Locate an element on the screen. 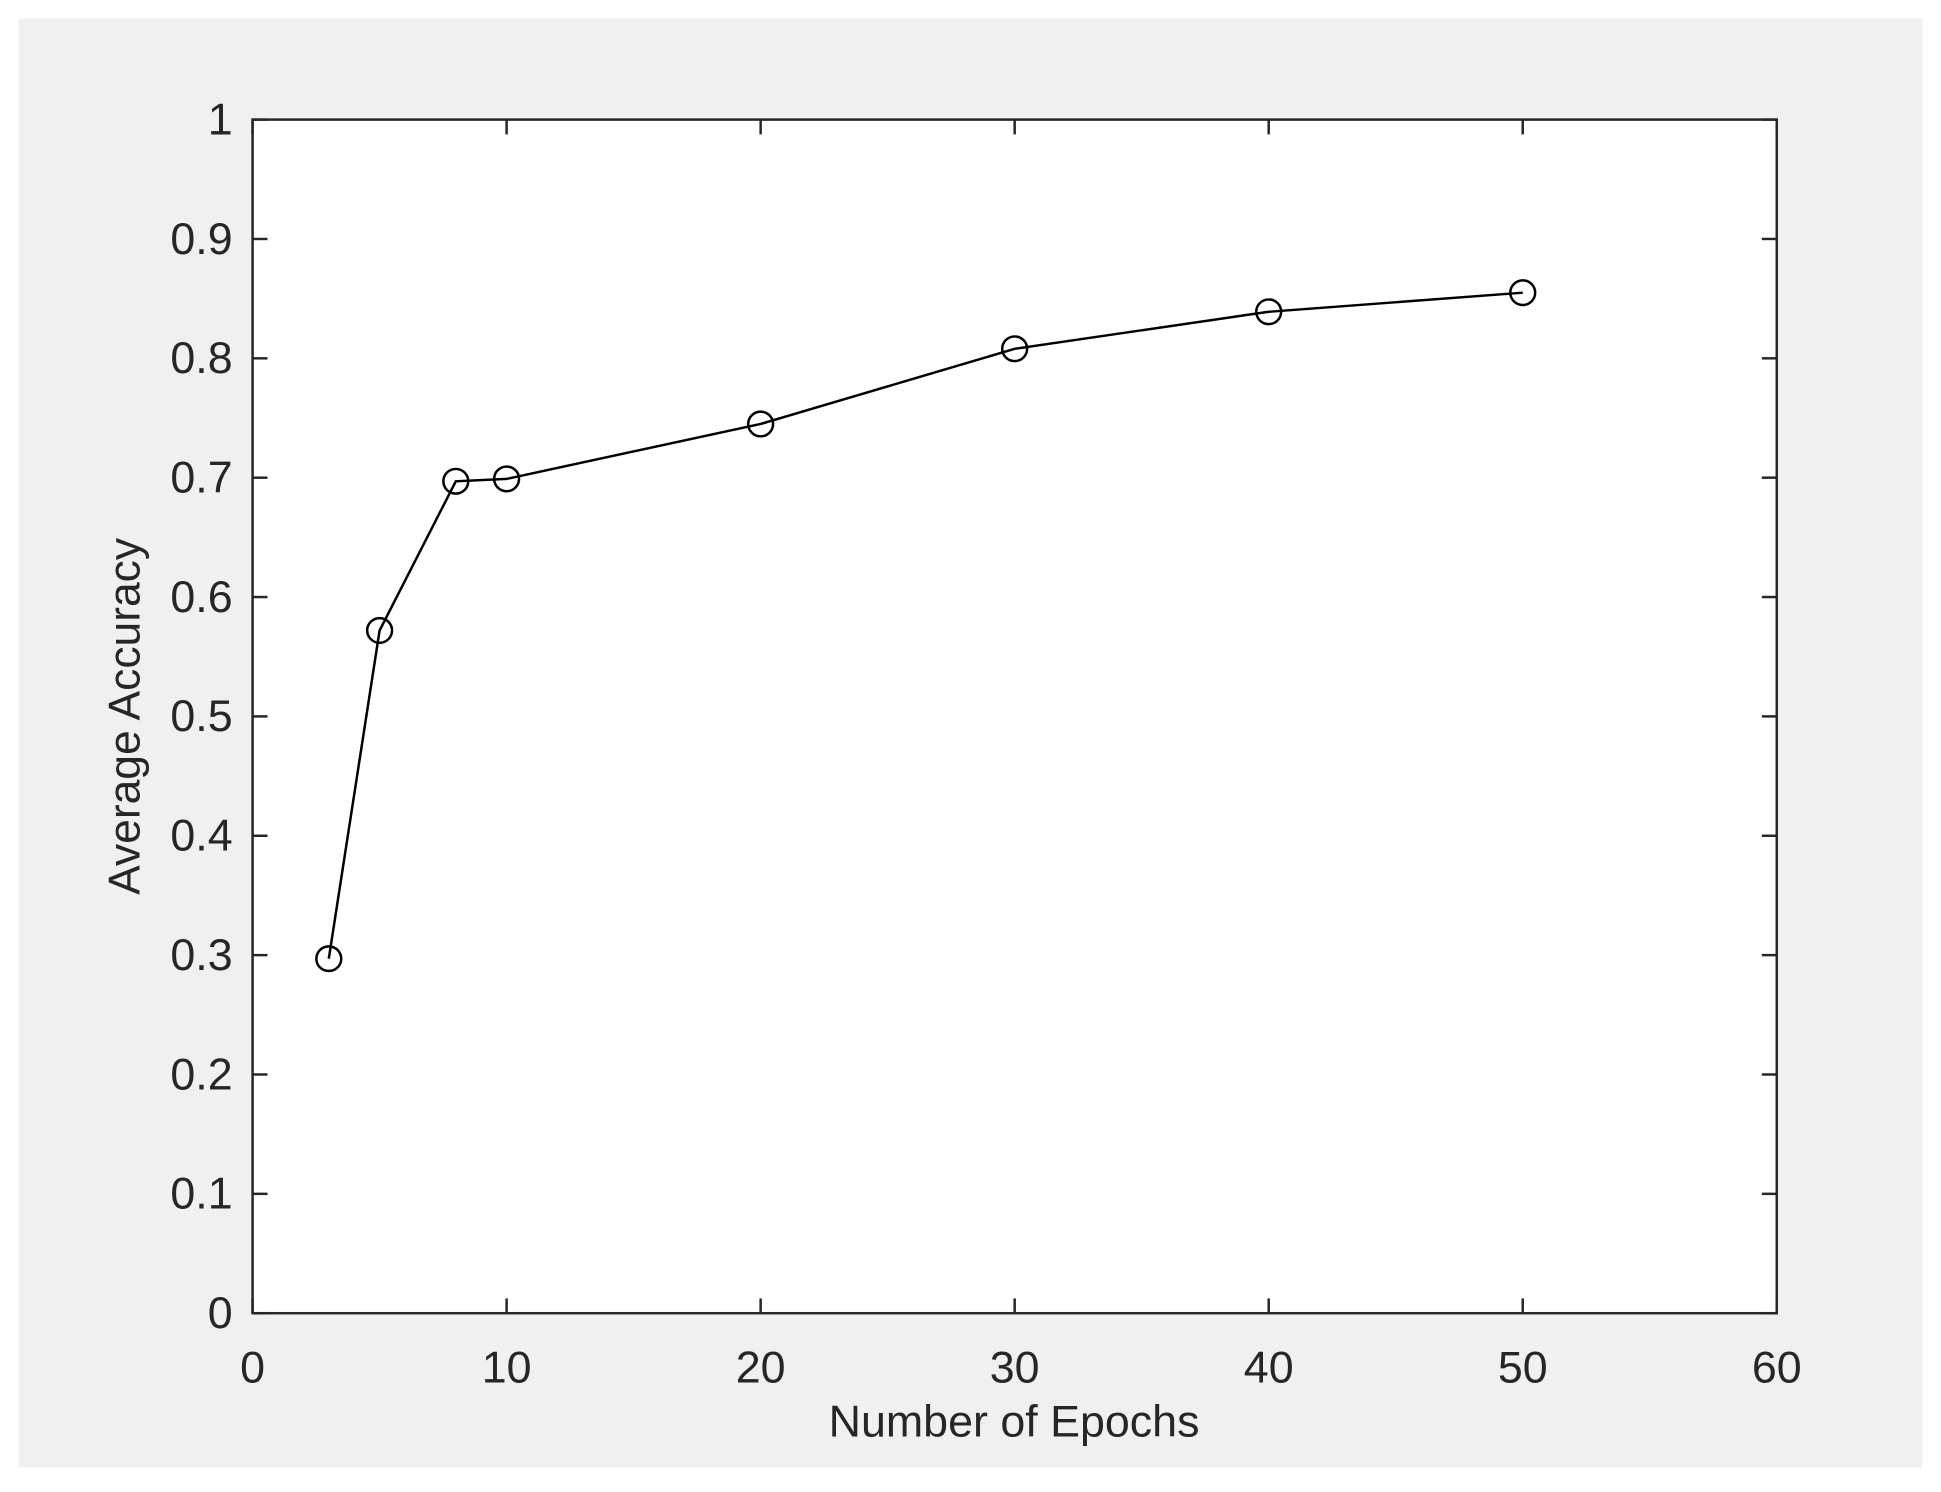  x-tick-label: 0 is located at coordinates (252, 1367).